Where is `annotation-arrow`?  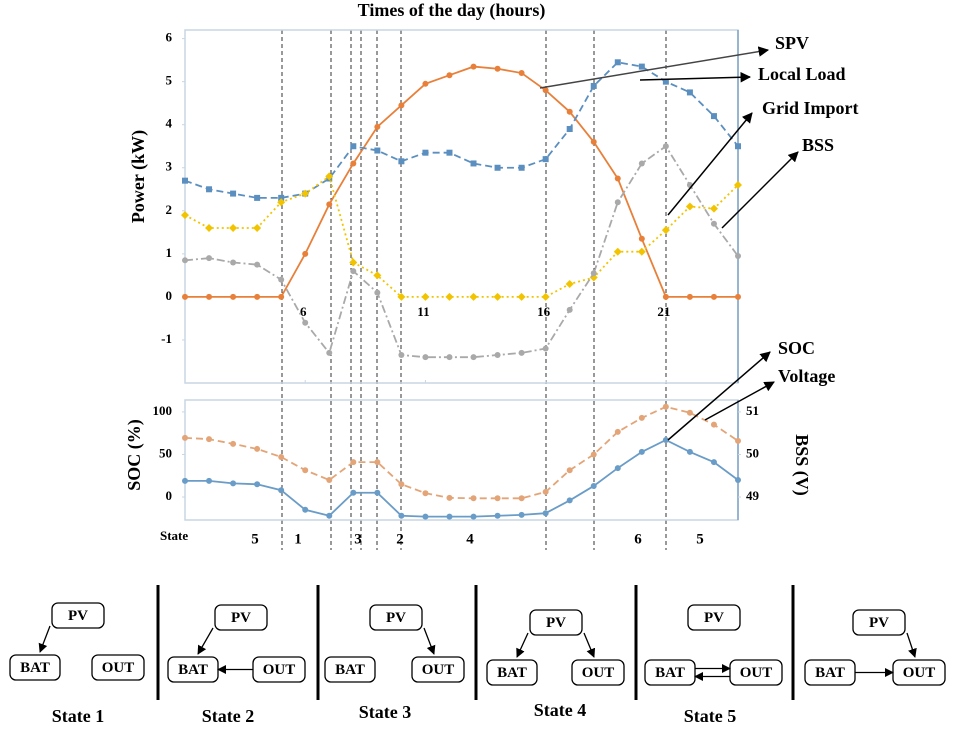
annotation-arrow is located at coordinates (710, 164).